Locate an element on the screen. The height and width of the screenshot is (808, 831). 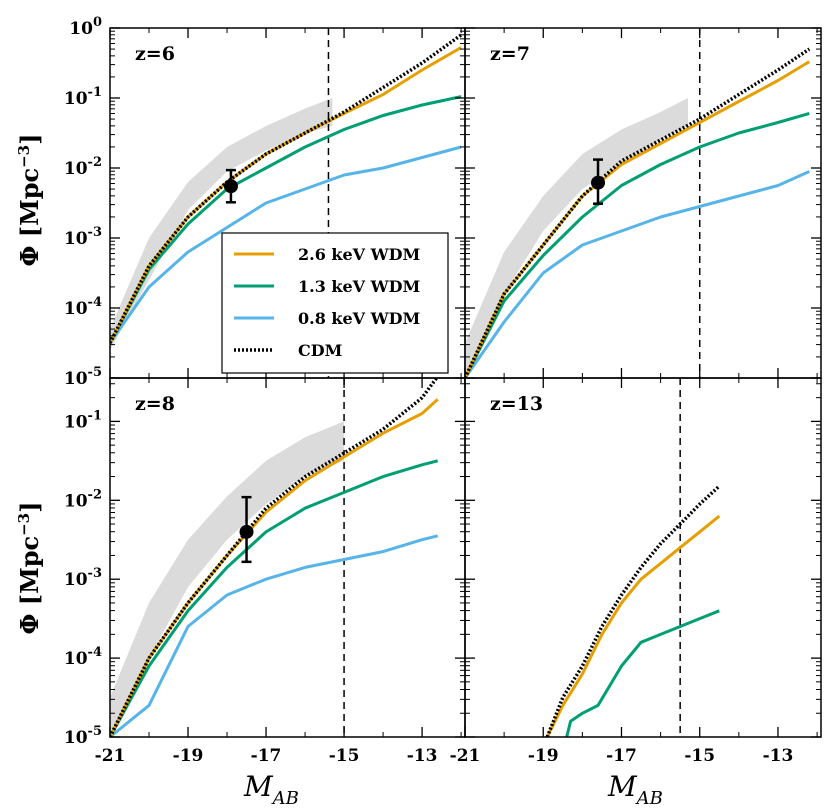
x-axis-label-right: MAB is located at coordinates (635, 789).